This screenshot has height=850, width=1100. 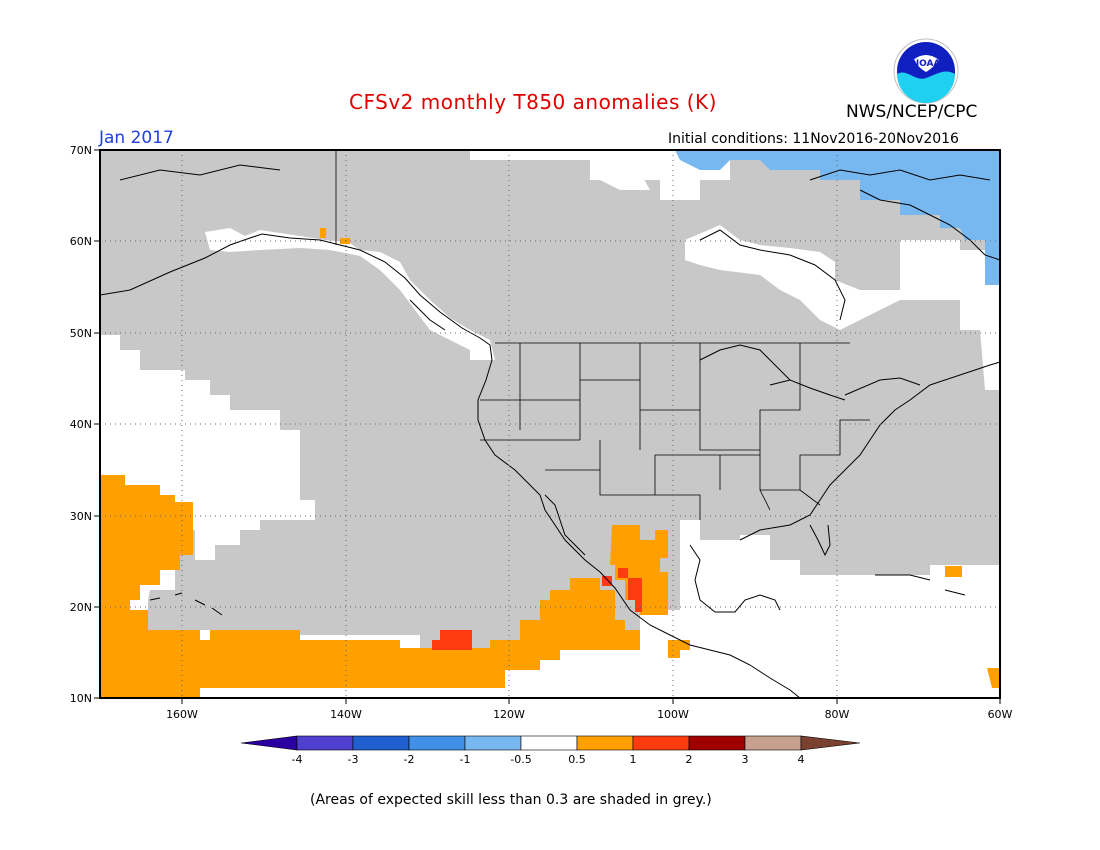 I want to click on negative-anomaly-region, so click(x=837, y=217).